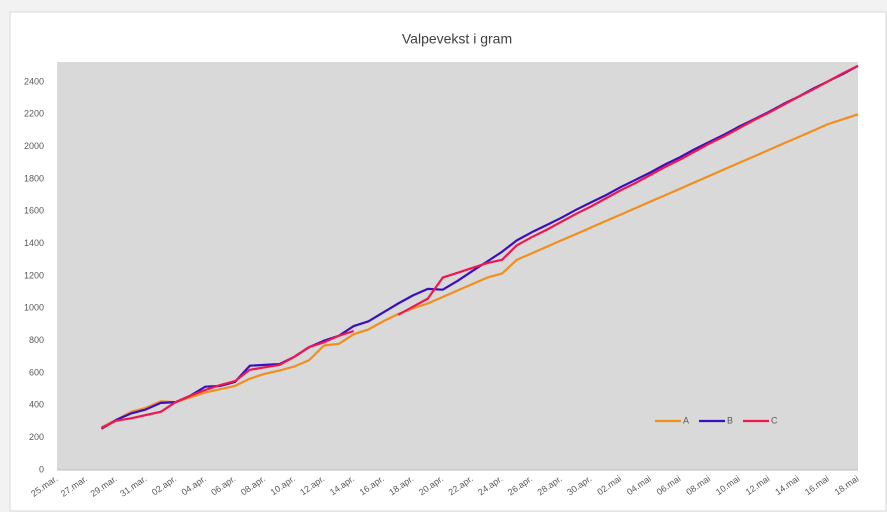 Image resolution: width=887 pixels, height=512 pixels. I want to click on y-tick-label: 1800, so click(34, 178).